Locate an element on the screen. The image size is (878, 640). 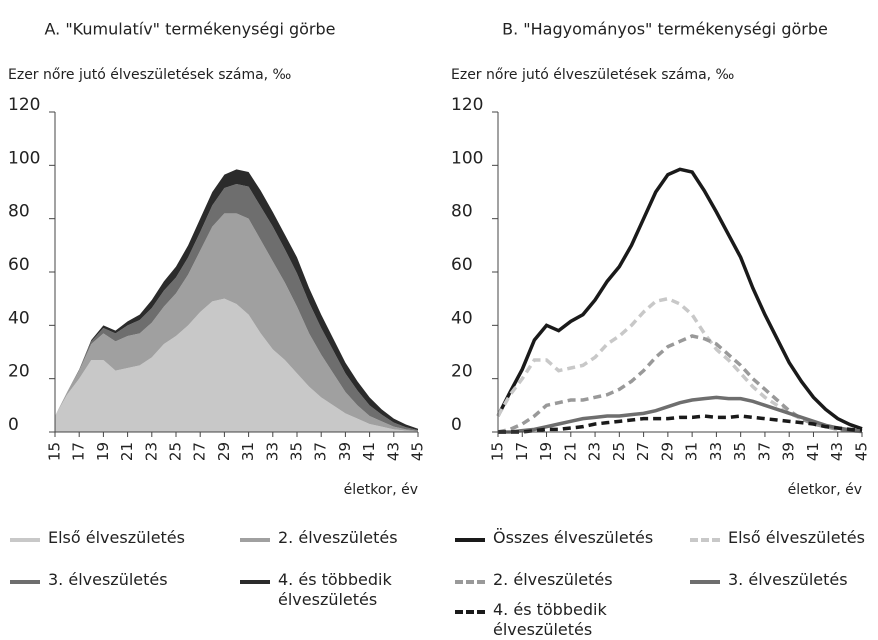
legend-label: Összes élveszületés is located at coordinates (573, 537).